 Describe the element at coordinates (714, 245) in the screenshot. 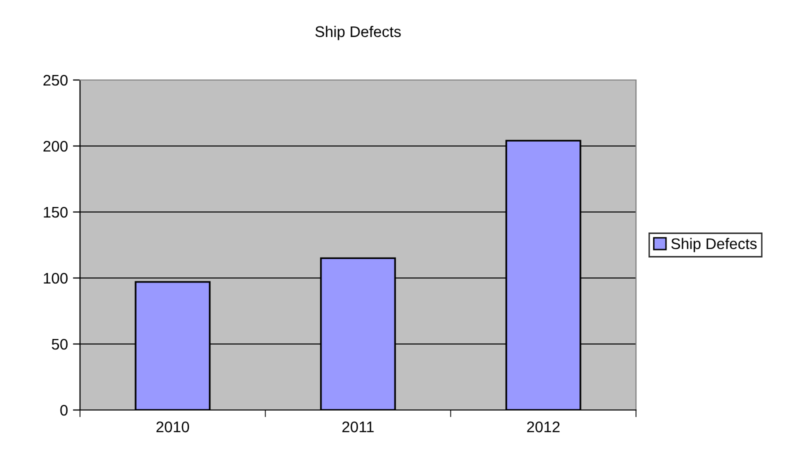

I see `legend-label: Ship Defects` at that location.